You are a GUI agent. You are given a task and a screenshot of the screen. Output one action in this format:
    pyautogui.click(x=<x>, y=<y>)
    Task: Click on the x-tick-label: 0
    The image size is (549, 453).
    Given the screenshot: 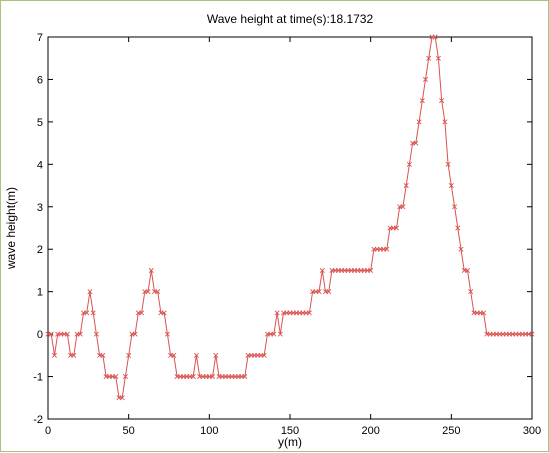 What is the action you would take?
    pyautogui.click(x=48, y=431)
    